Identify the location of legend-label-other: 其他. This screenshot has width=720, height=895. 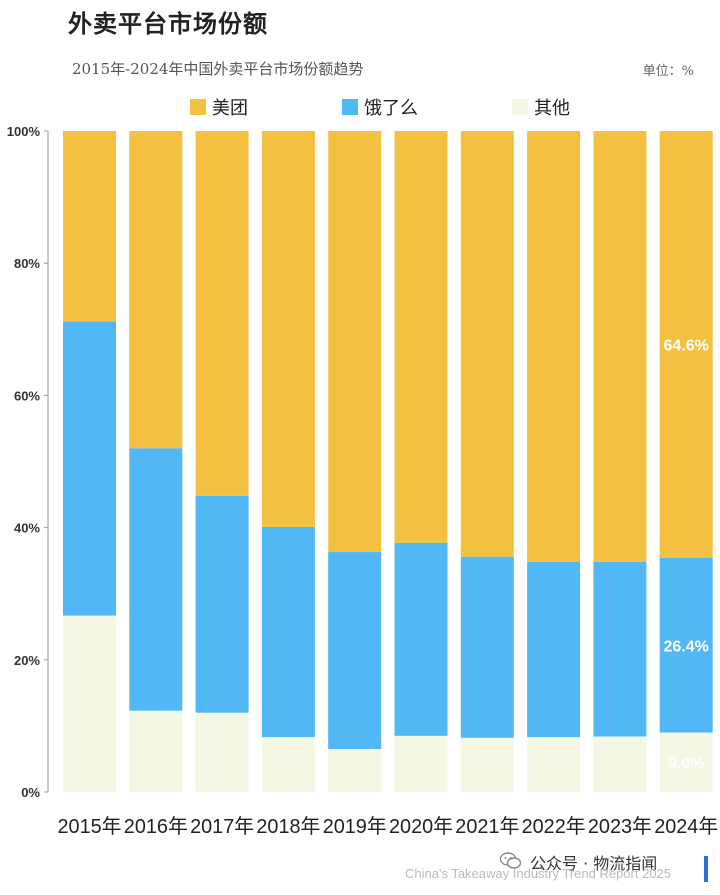
(552, 108).